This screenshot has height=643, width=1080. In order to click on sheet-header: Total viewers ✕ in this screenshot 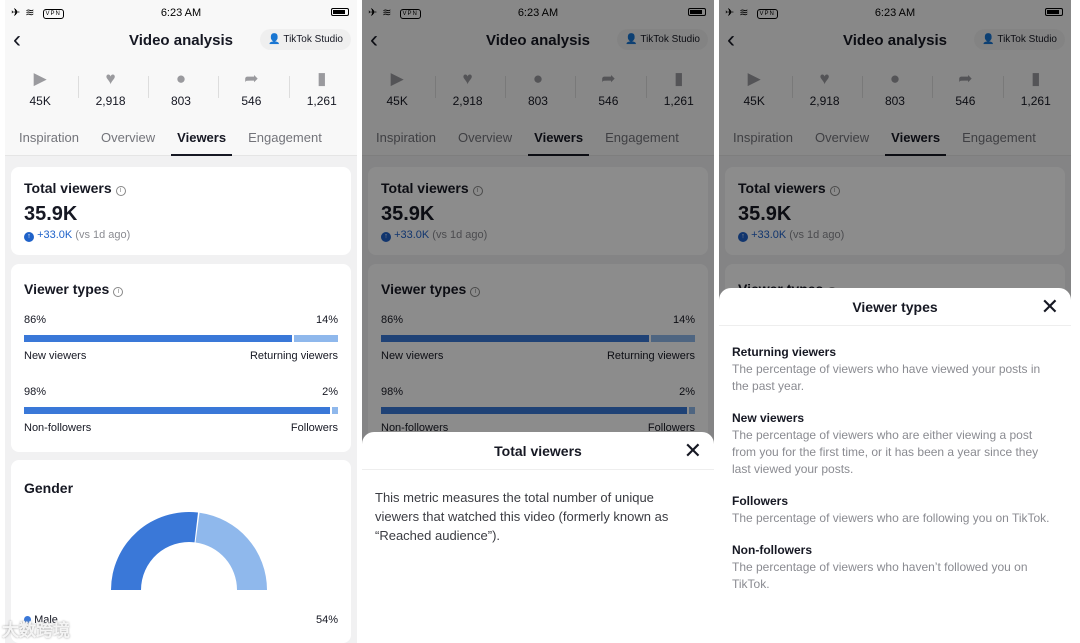, I will do `click(538, 451)`.